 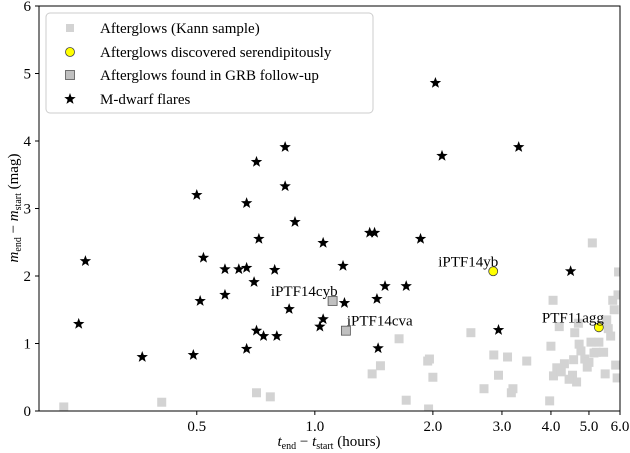 What do you see at coordinates (437, 291) in the screenshot?
I see `annotations: iPTF14cyb iPTF14cva iPTF14yb PTF11agg` at bounding box center [437, 291].